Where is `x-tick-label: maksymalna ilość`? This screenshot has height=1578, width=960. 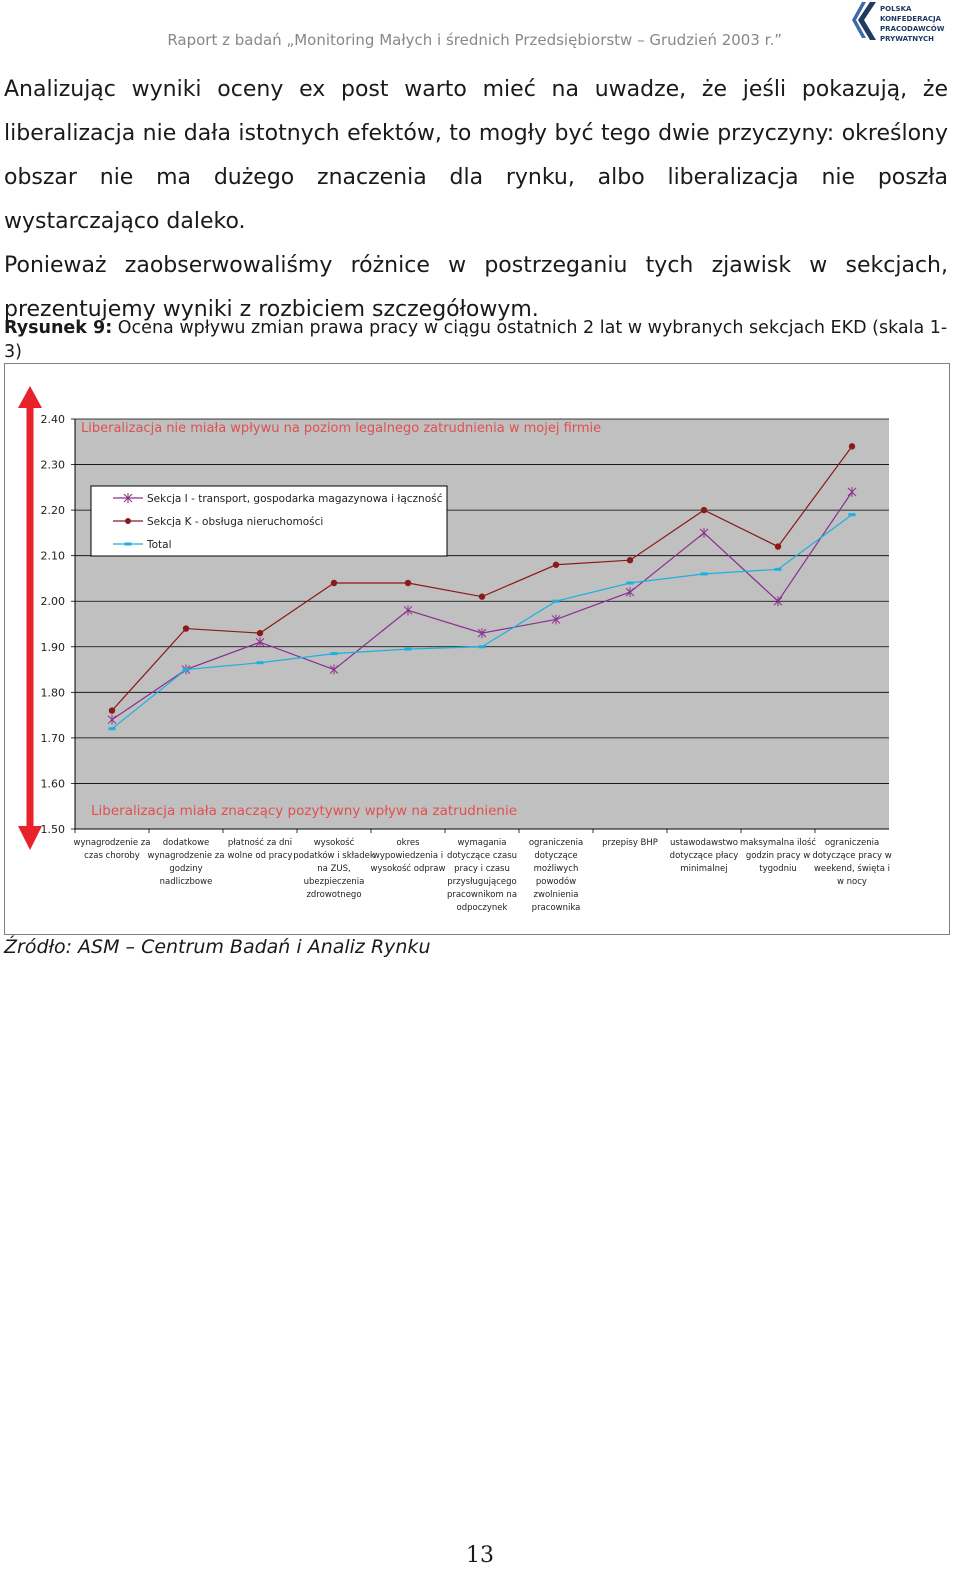 x-tick-label: maksymalna ilość is located at coordinates (778, 842).